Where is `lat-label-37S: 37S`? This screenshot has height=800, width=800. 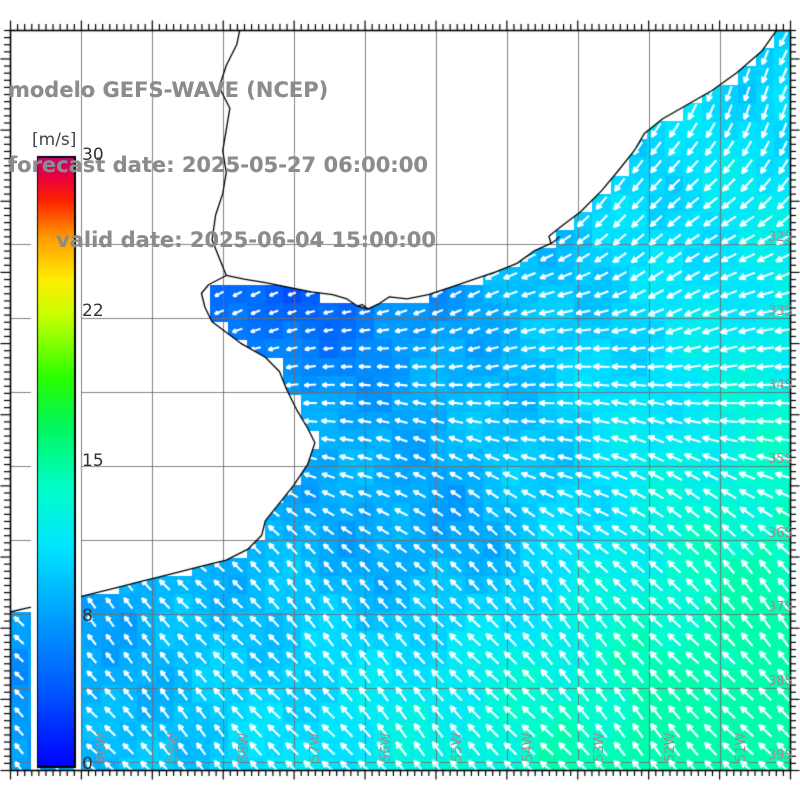 lat-label-37S: 37S is located at coordinates (780, 607).